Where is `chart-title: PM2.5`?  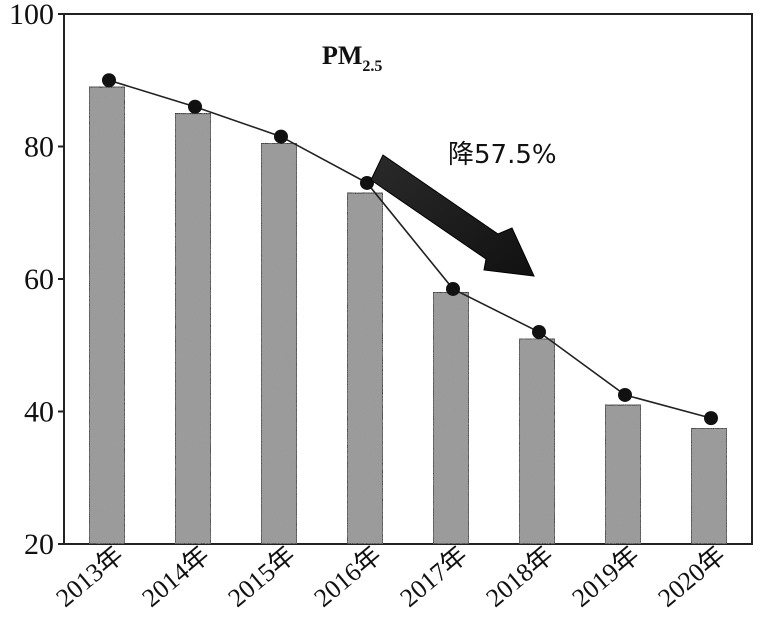 chart-title: PM2.5 is located at coordinates (352, 58).